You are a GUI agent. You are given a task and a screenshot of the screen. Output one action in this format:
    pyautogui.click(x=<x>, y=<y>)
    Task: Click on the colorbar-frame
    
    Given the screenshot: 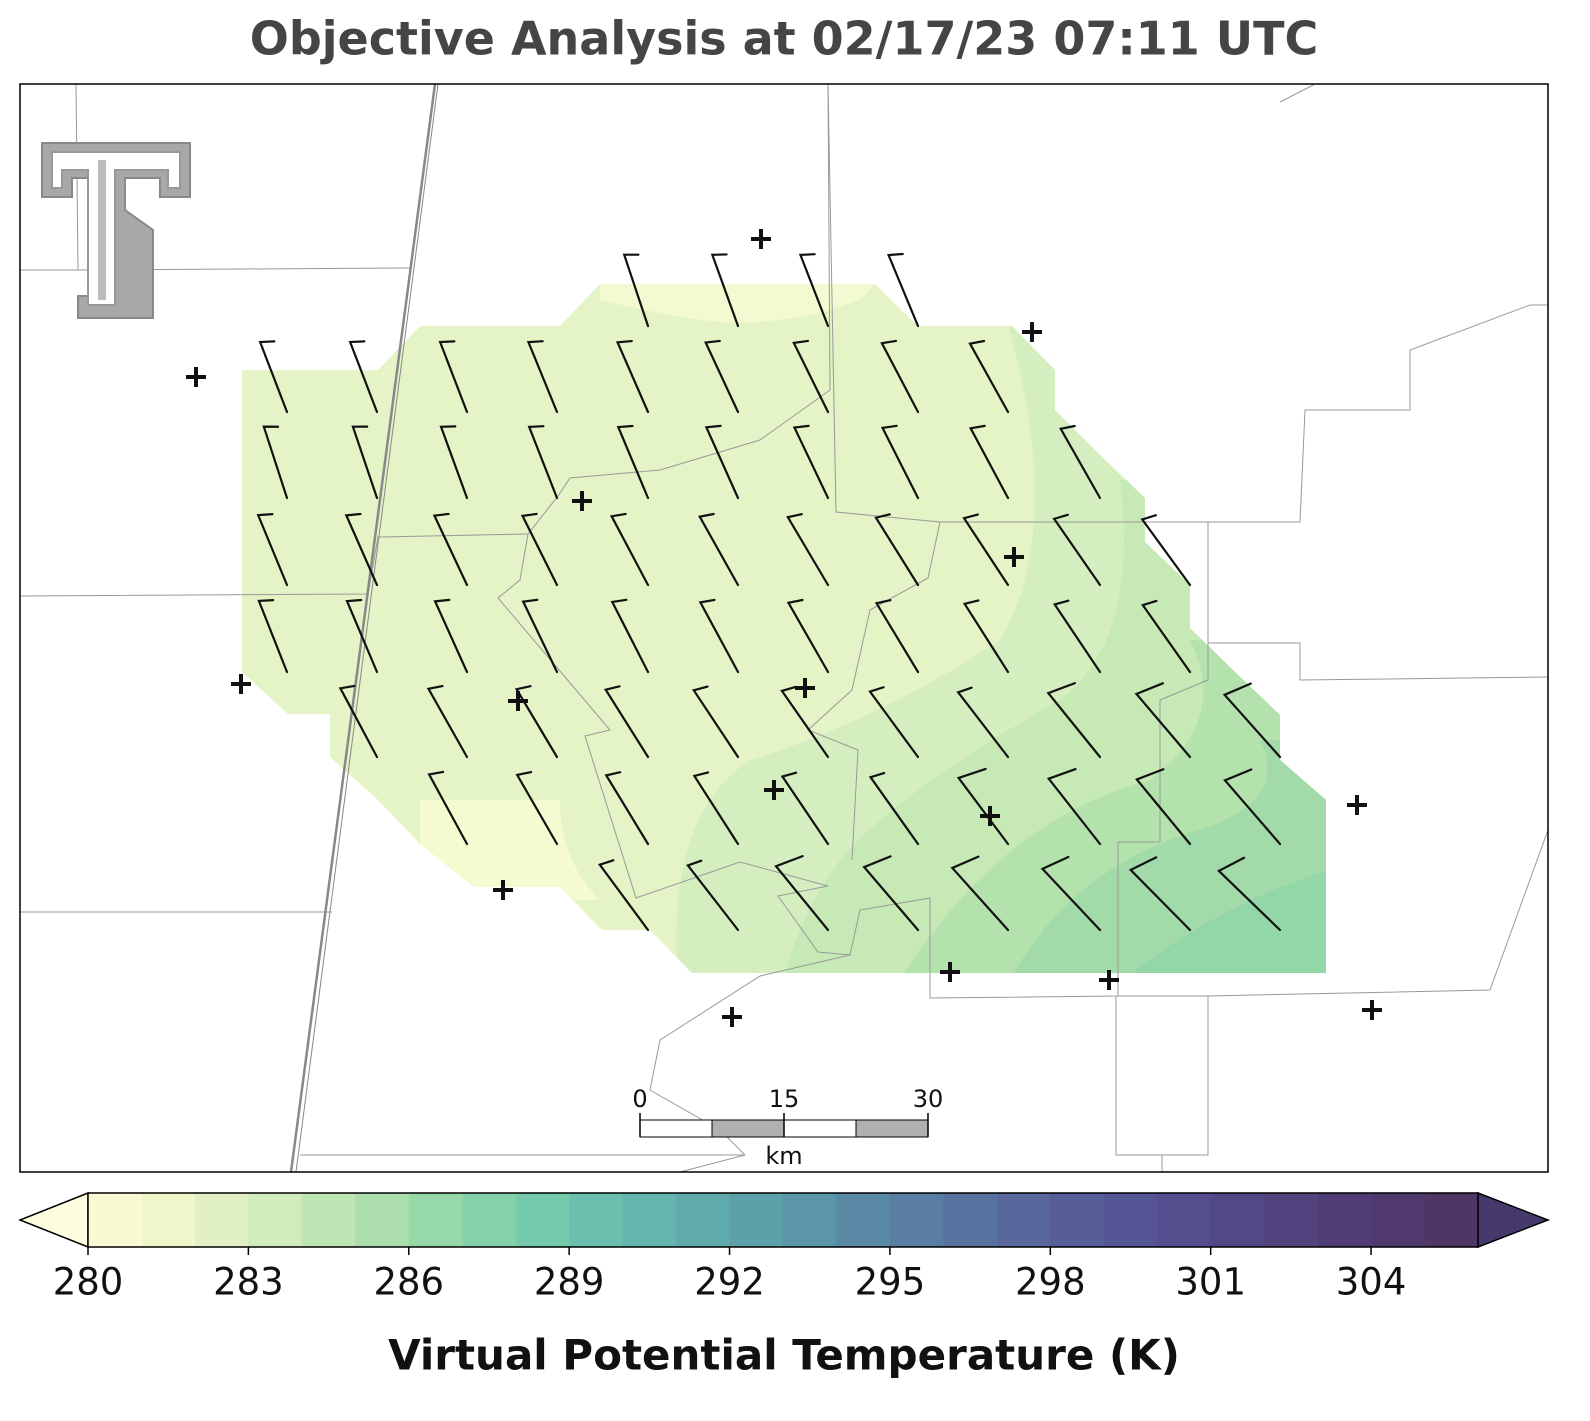 What is the action you would take?
    pyautogui.click(x=783, y=1220)
    